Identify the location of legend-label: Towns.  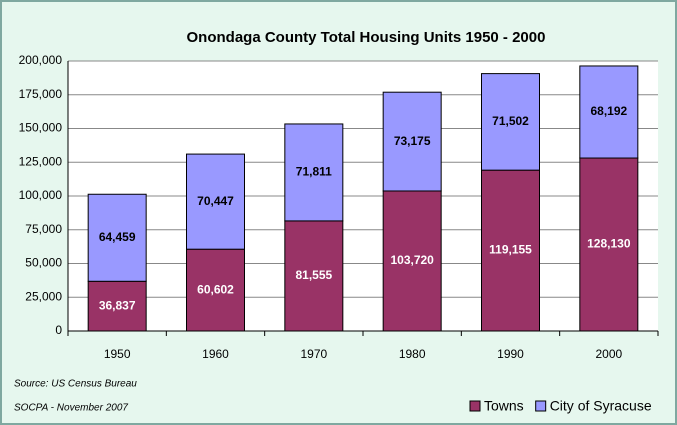
(504, 406).